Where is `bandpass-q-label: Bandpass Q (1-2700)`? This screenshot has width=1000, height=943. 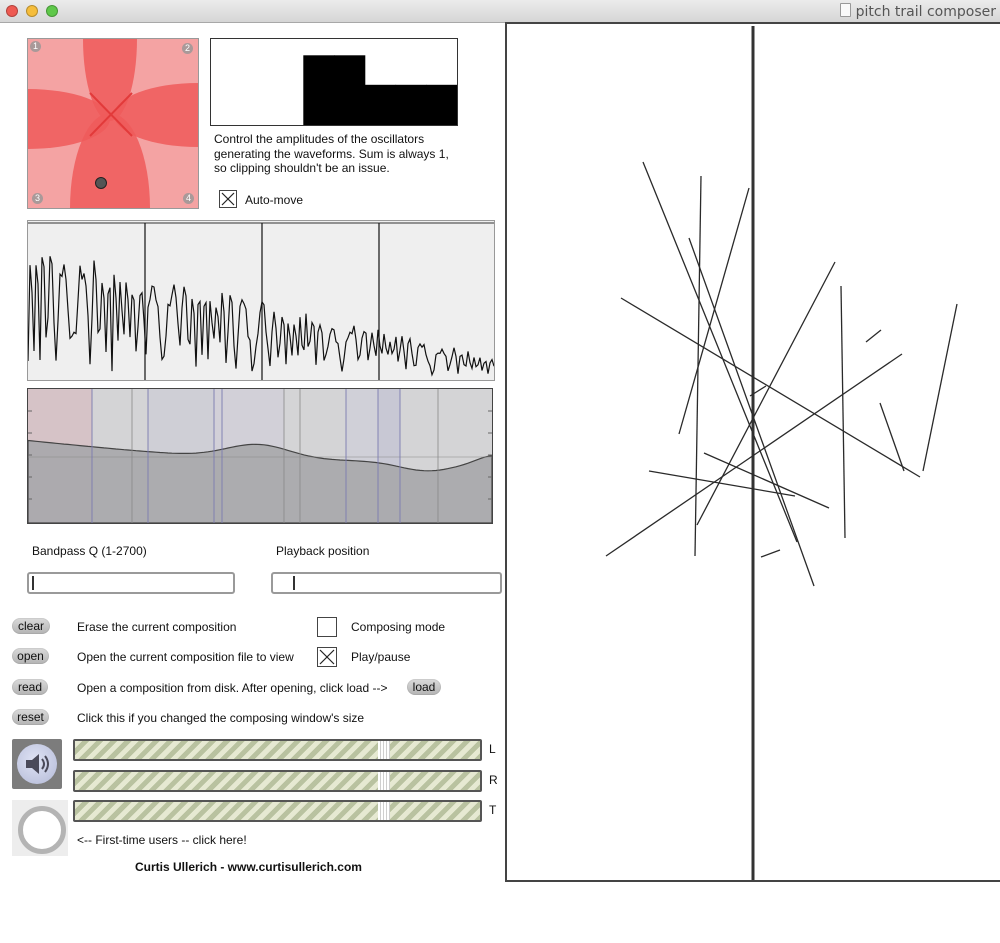
bandpass-q-label: Bandpass Q (1-2700) is located at coordinates (89, 551).